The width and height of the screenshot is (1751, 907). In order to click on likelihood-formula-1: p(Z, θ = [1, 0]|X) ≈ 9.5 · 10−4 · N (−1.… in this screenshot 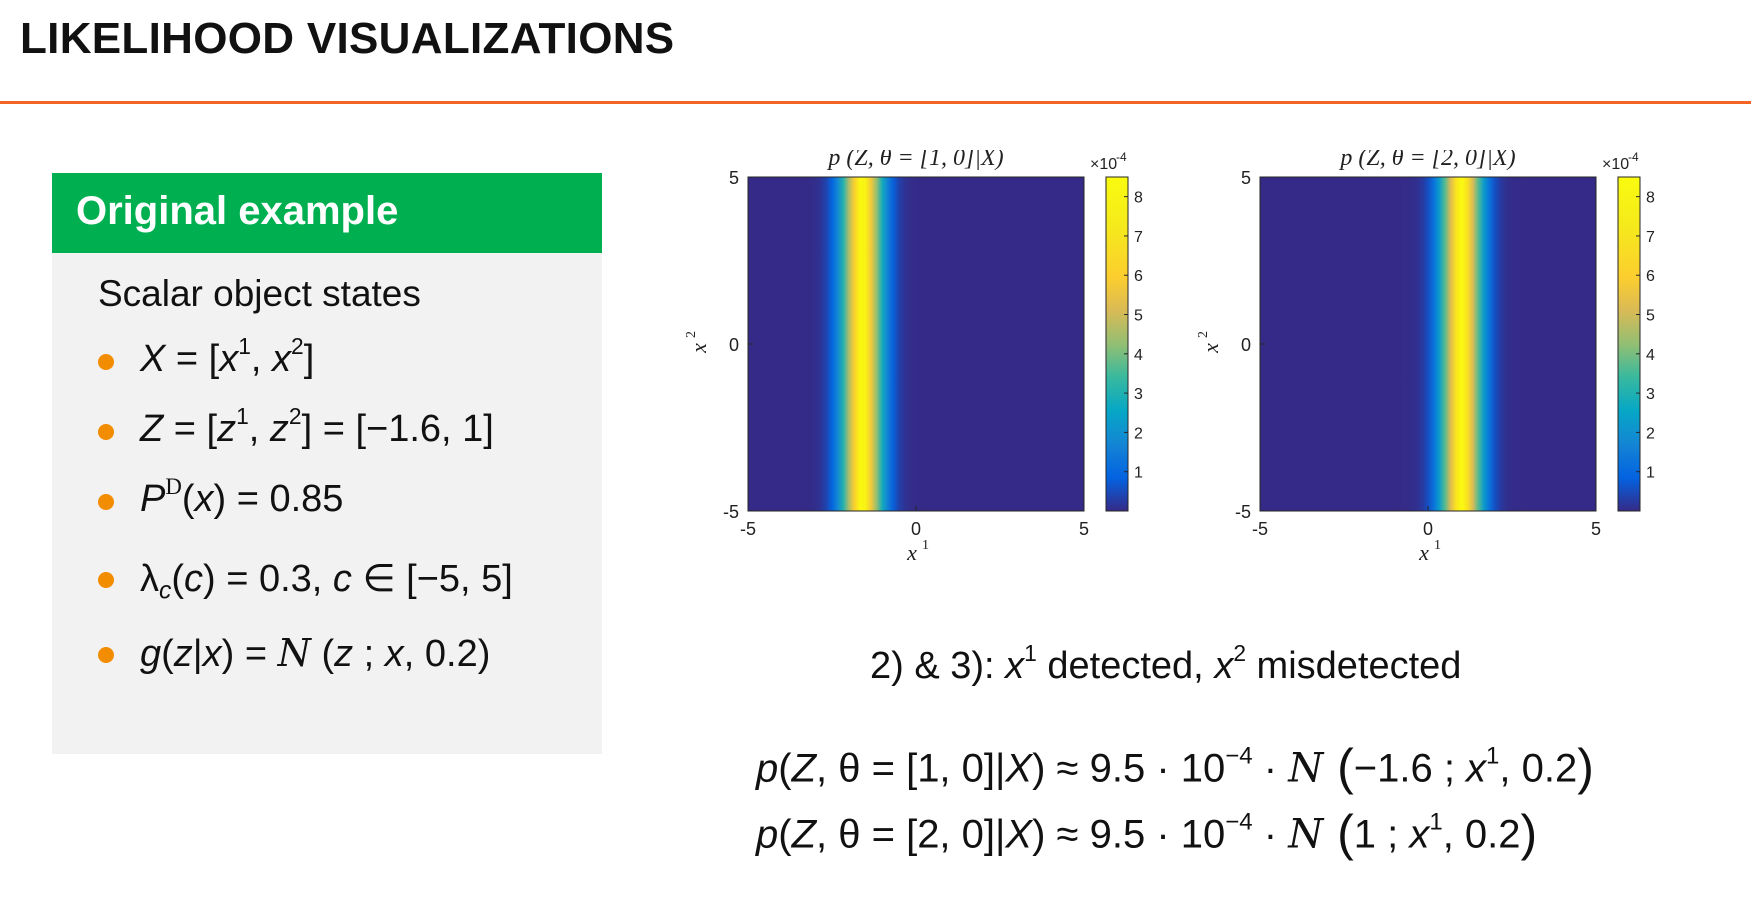, I will do `click(1175, 767)`.